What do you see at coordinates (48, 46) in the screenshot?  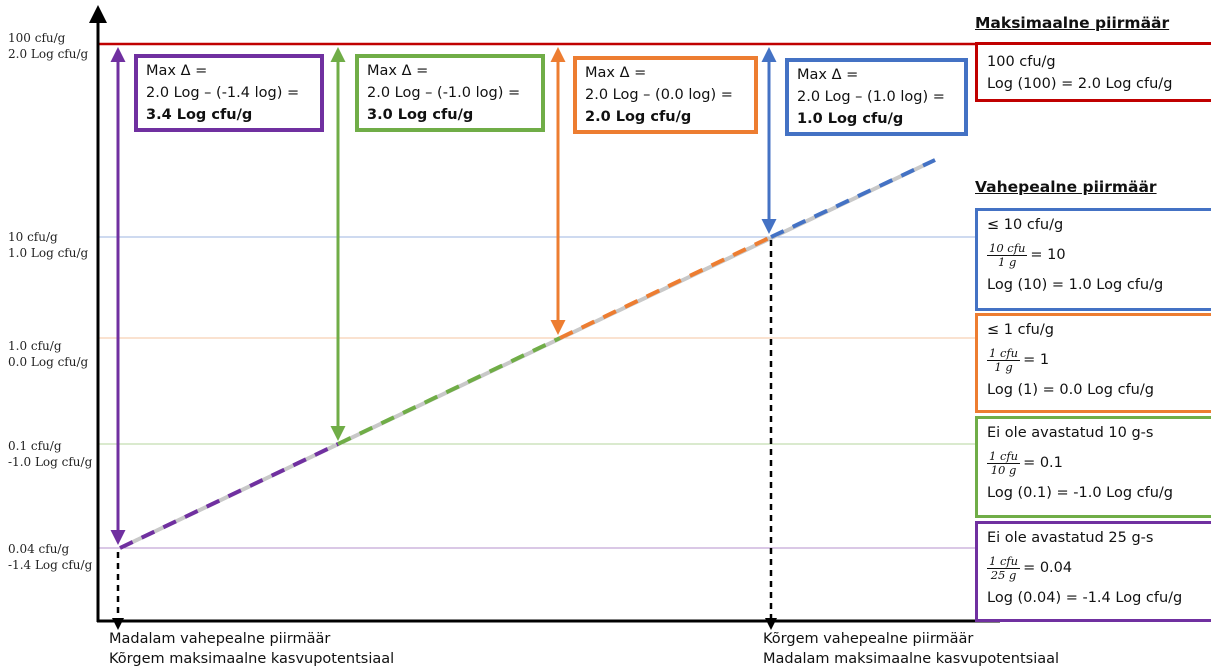 I see `y-label-100: 100 cfu/g 2.0 Log cfu/g` at bounding box center [48, 46].